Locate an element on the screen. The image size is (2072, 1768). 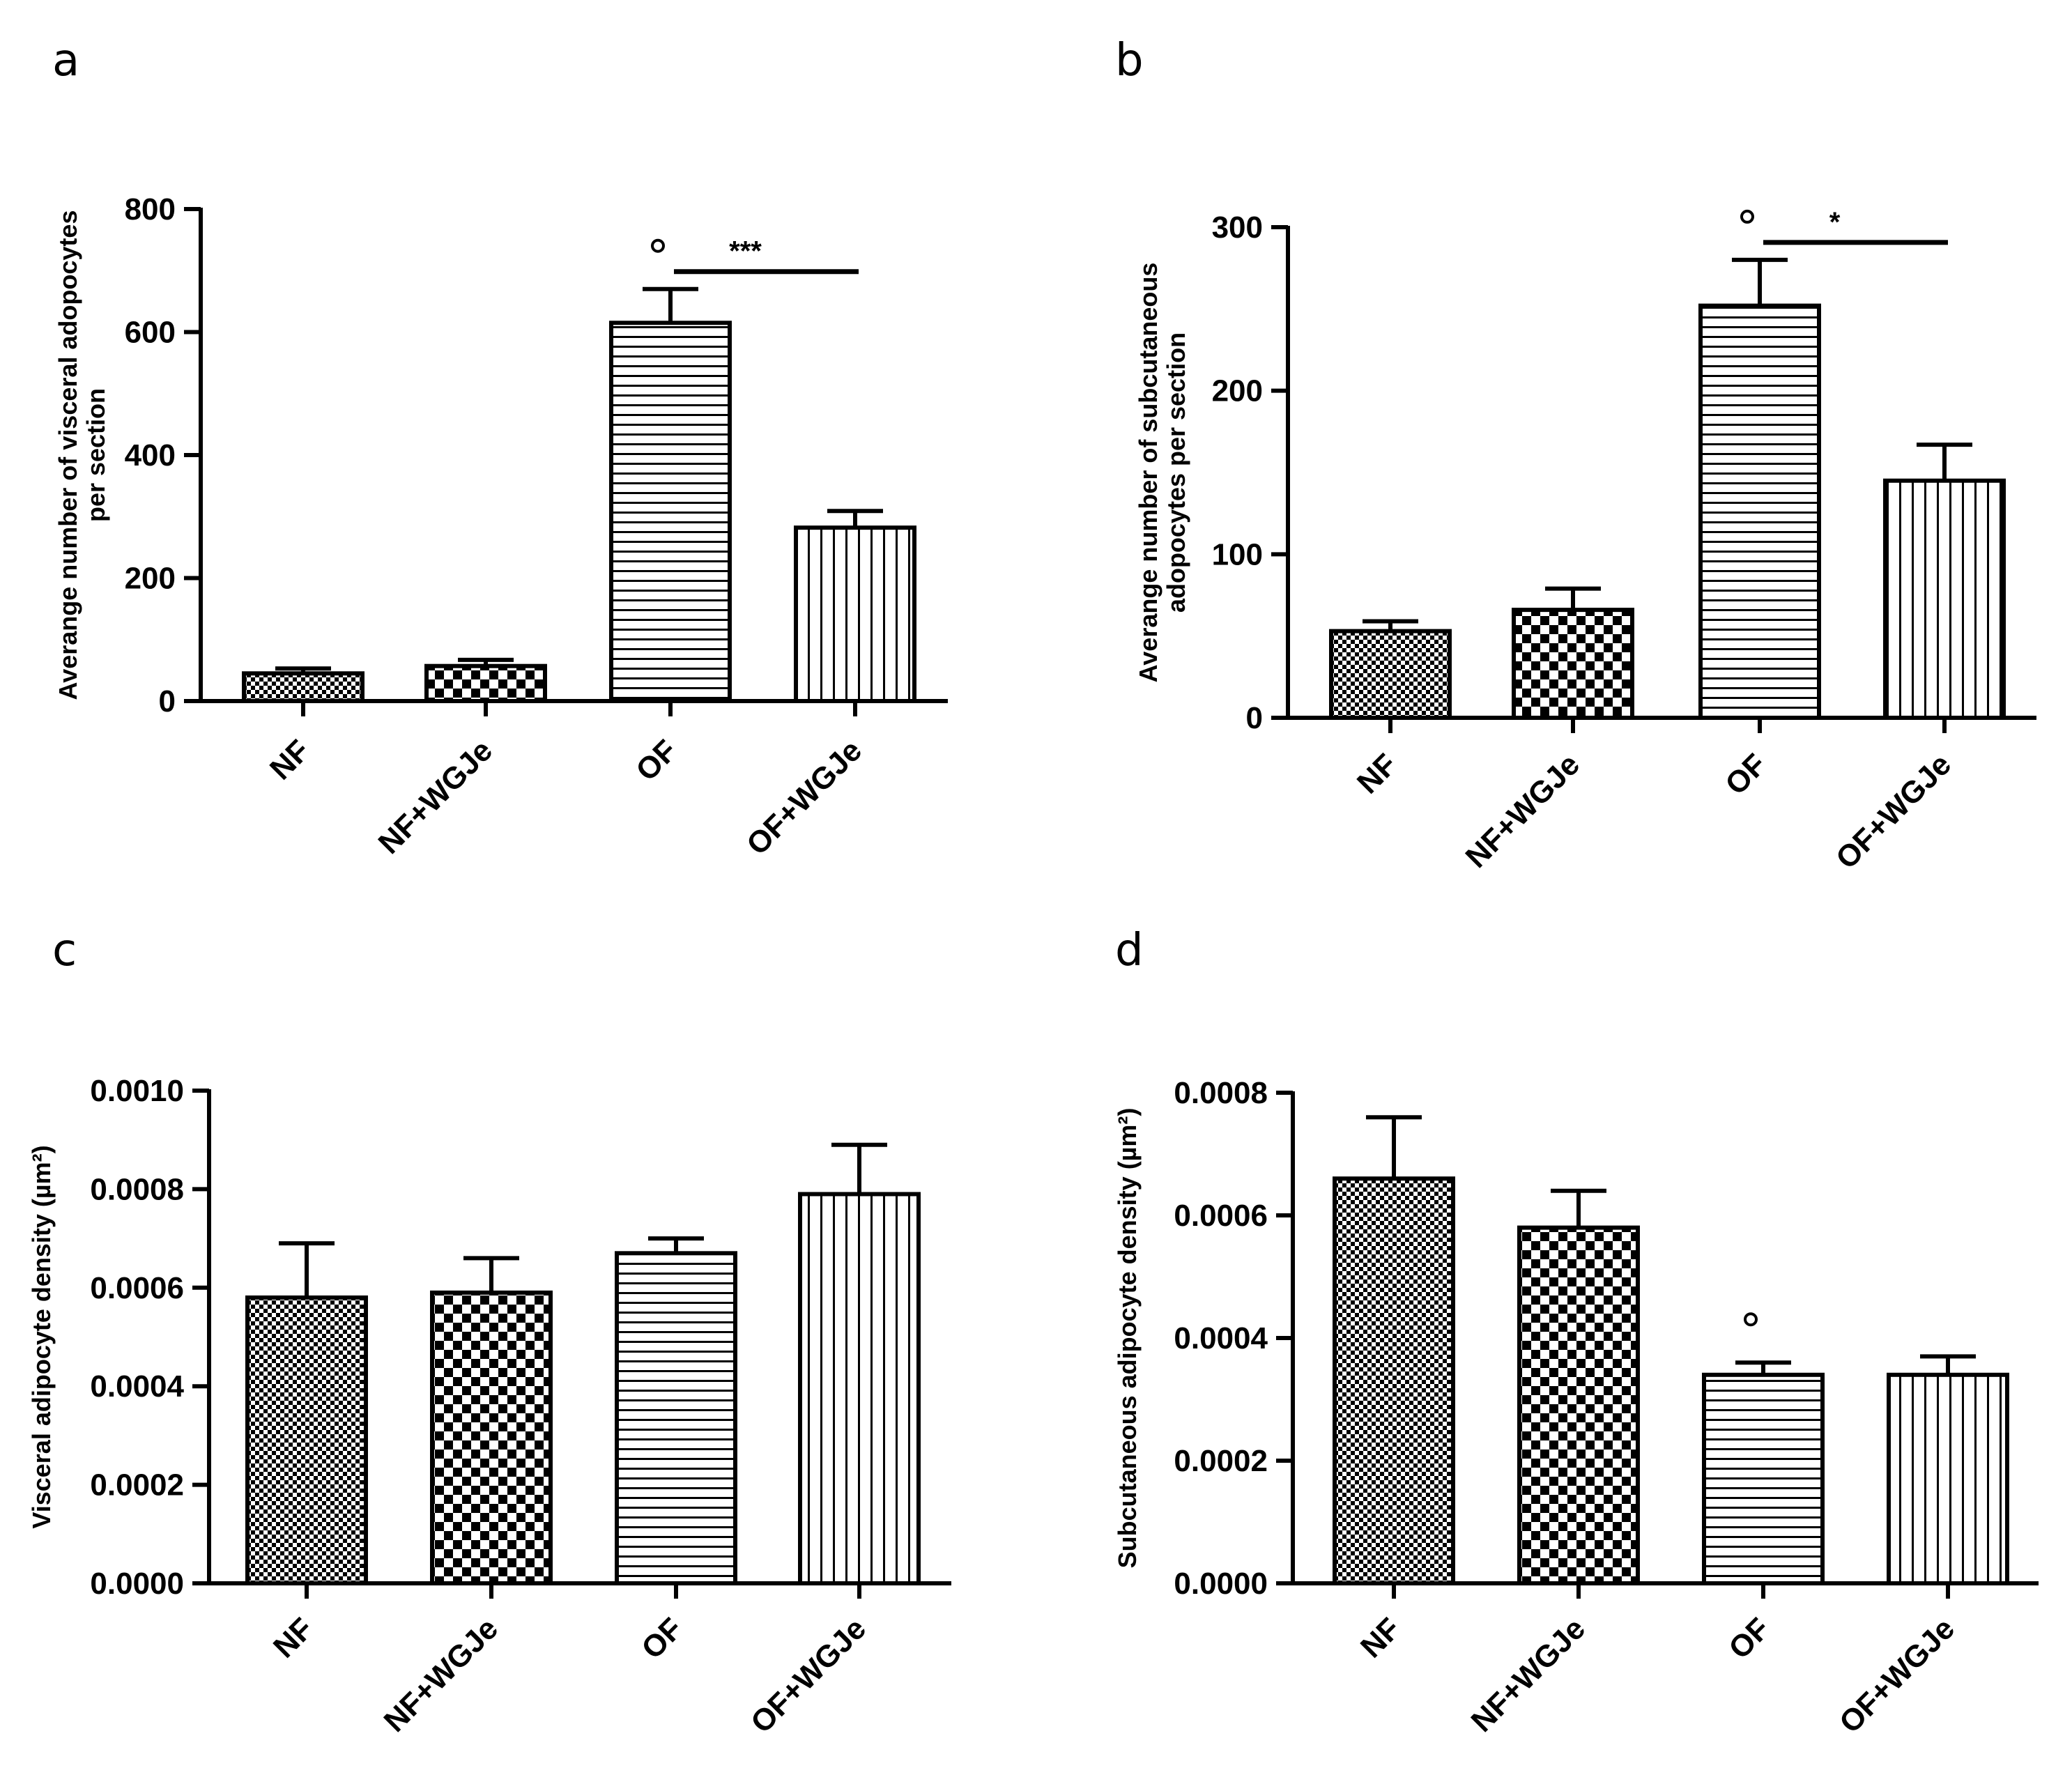
y-axis-title: Averange number of visceral adopocytes is located at coordinates (68, 455).